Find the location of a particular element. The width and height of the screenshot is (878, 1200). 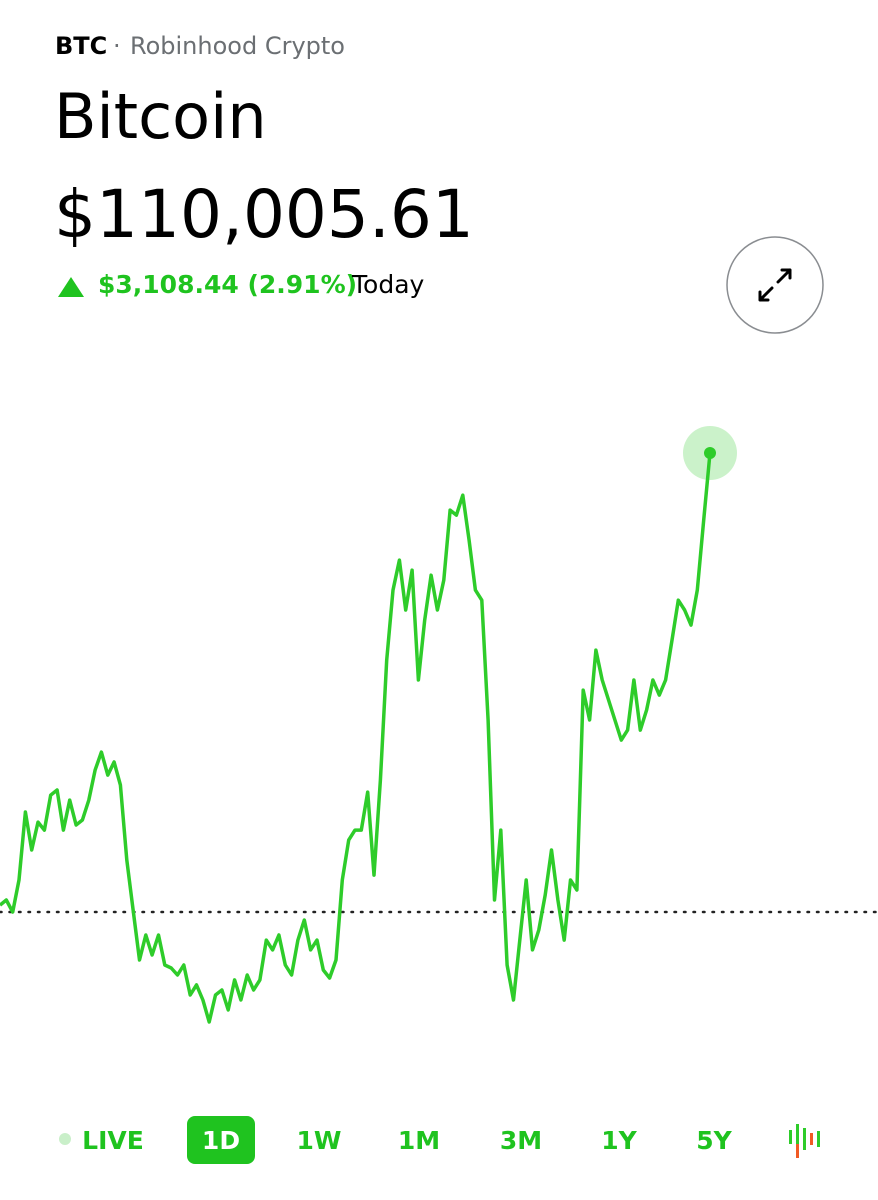

selected-tab-bg is located at coordinates (221, 1140).